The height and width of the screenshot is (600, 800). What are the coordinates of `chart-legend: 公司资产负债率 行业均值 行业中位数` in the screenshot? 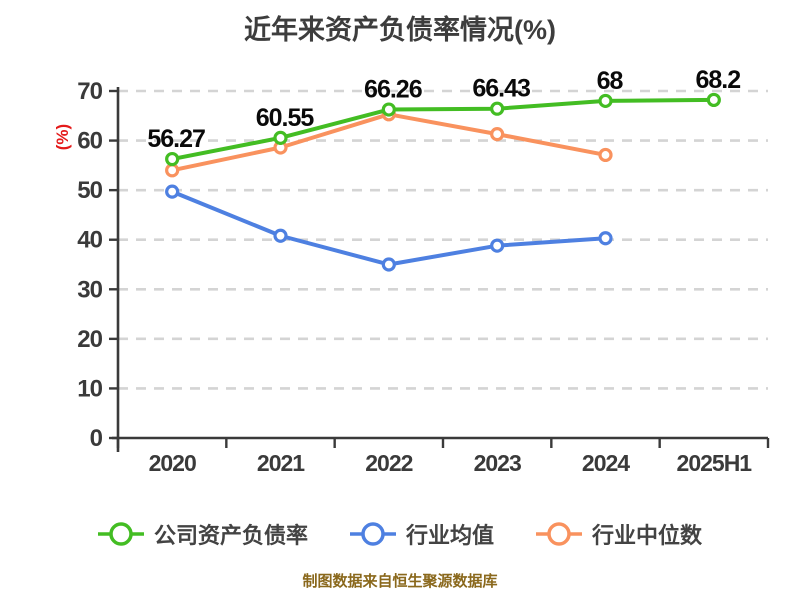 It's located at (400, 534).